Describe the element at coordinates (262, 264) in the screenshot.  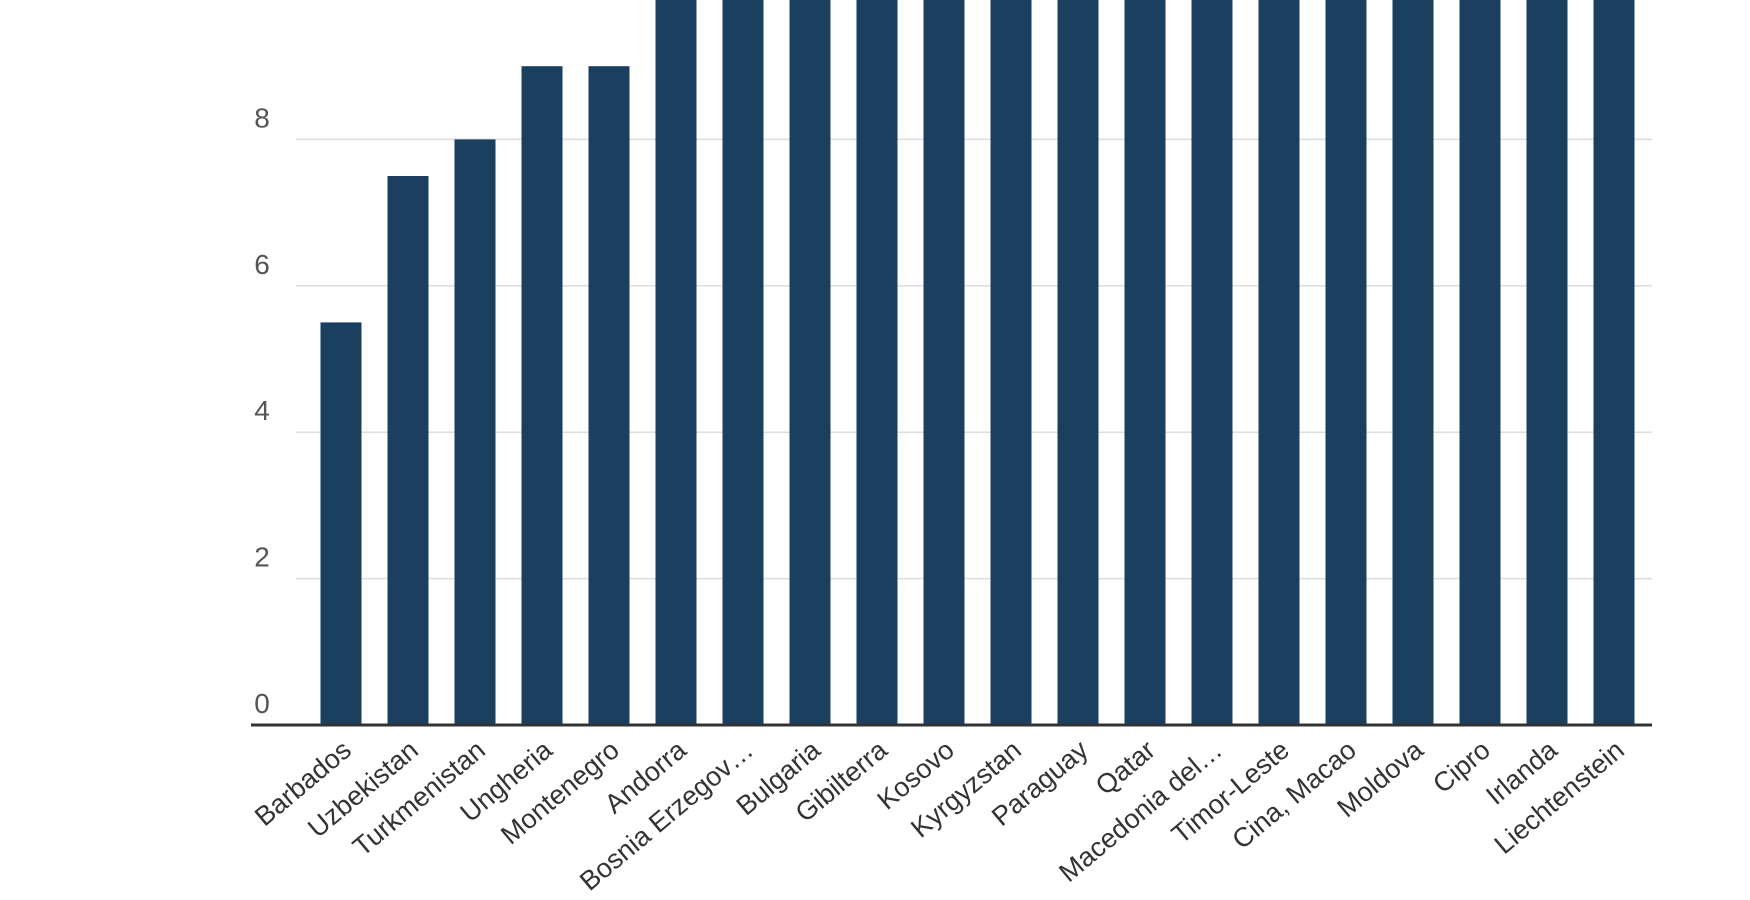
I see `y-tick-label: 6` at that location.